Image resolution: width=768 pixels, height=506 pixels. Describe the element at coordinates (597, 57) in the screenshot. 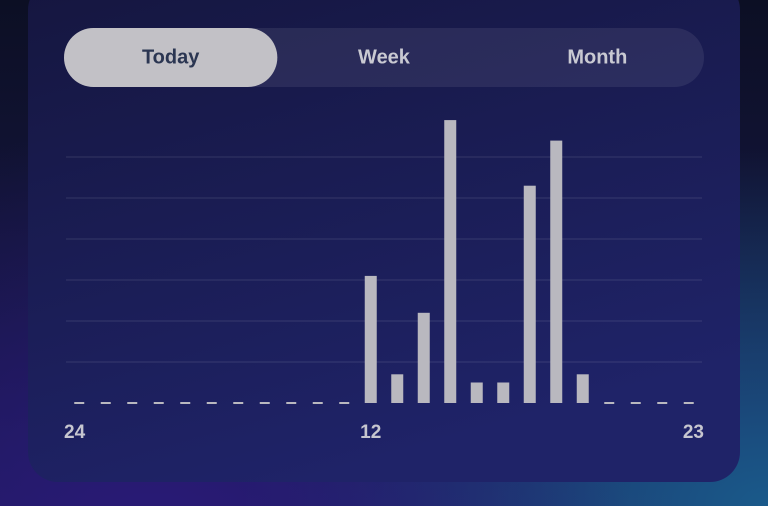

I see `tab: Month` at that location.